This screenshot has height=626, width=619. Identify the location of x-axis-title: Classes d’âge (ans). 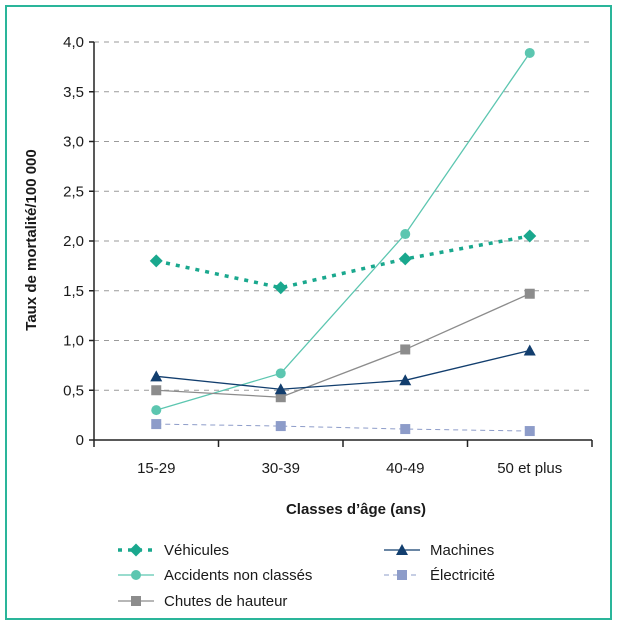
(356, 509).